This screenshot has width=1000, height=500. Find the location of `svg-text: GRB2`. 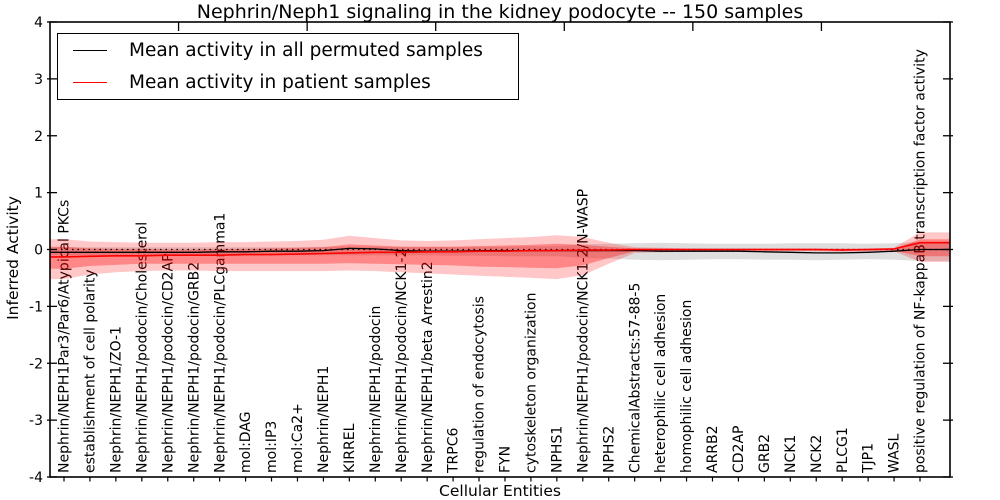

svg-text: GRB2 is located at coordinates (765, 453).